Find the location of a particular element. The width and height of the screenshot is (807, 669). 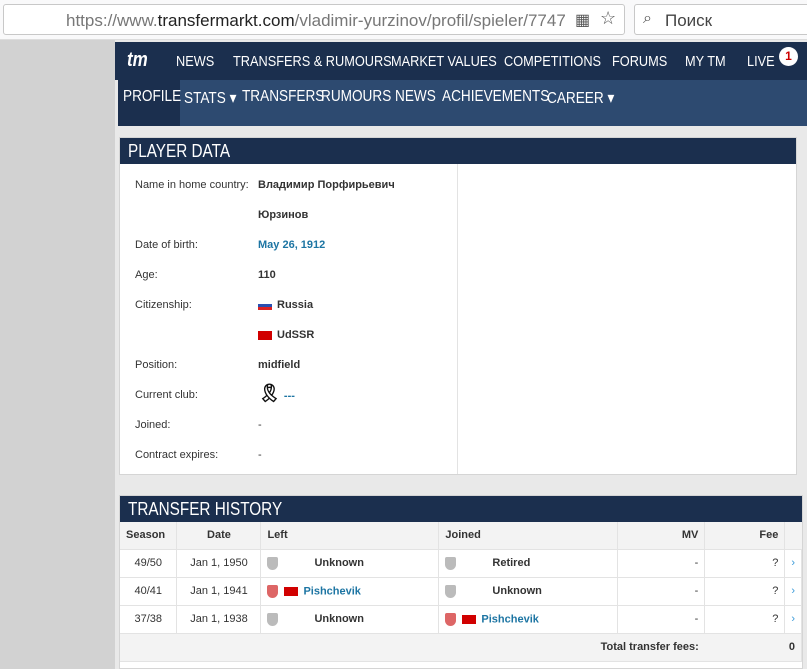

left-name: Pishchevik is located at coordinates (332, 590).